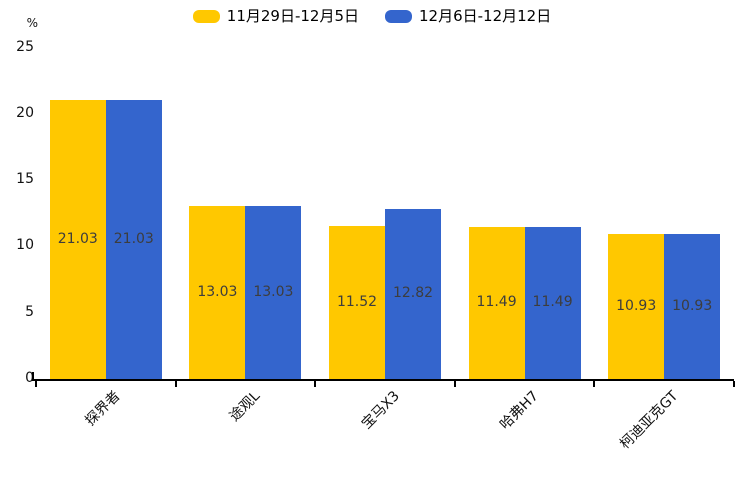  What do you see at coordinates (25, 179) in the screenshot?
I see `y-tick-label: 15` at bounding box center [25, 179].